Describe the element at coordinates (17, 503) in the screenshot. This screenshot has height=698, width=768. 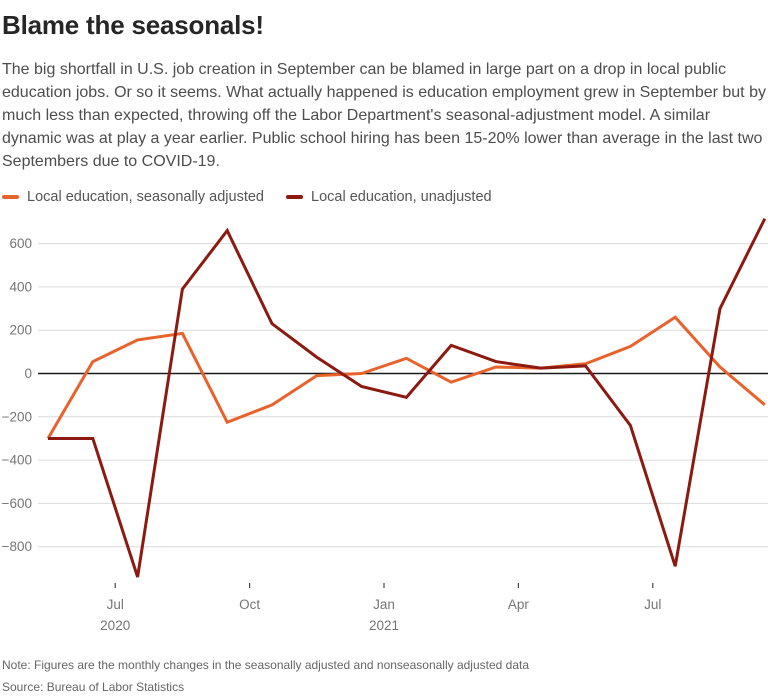
I see `y-axis-label: −600` at that location.